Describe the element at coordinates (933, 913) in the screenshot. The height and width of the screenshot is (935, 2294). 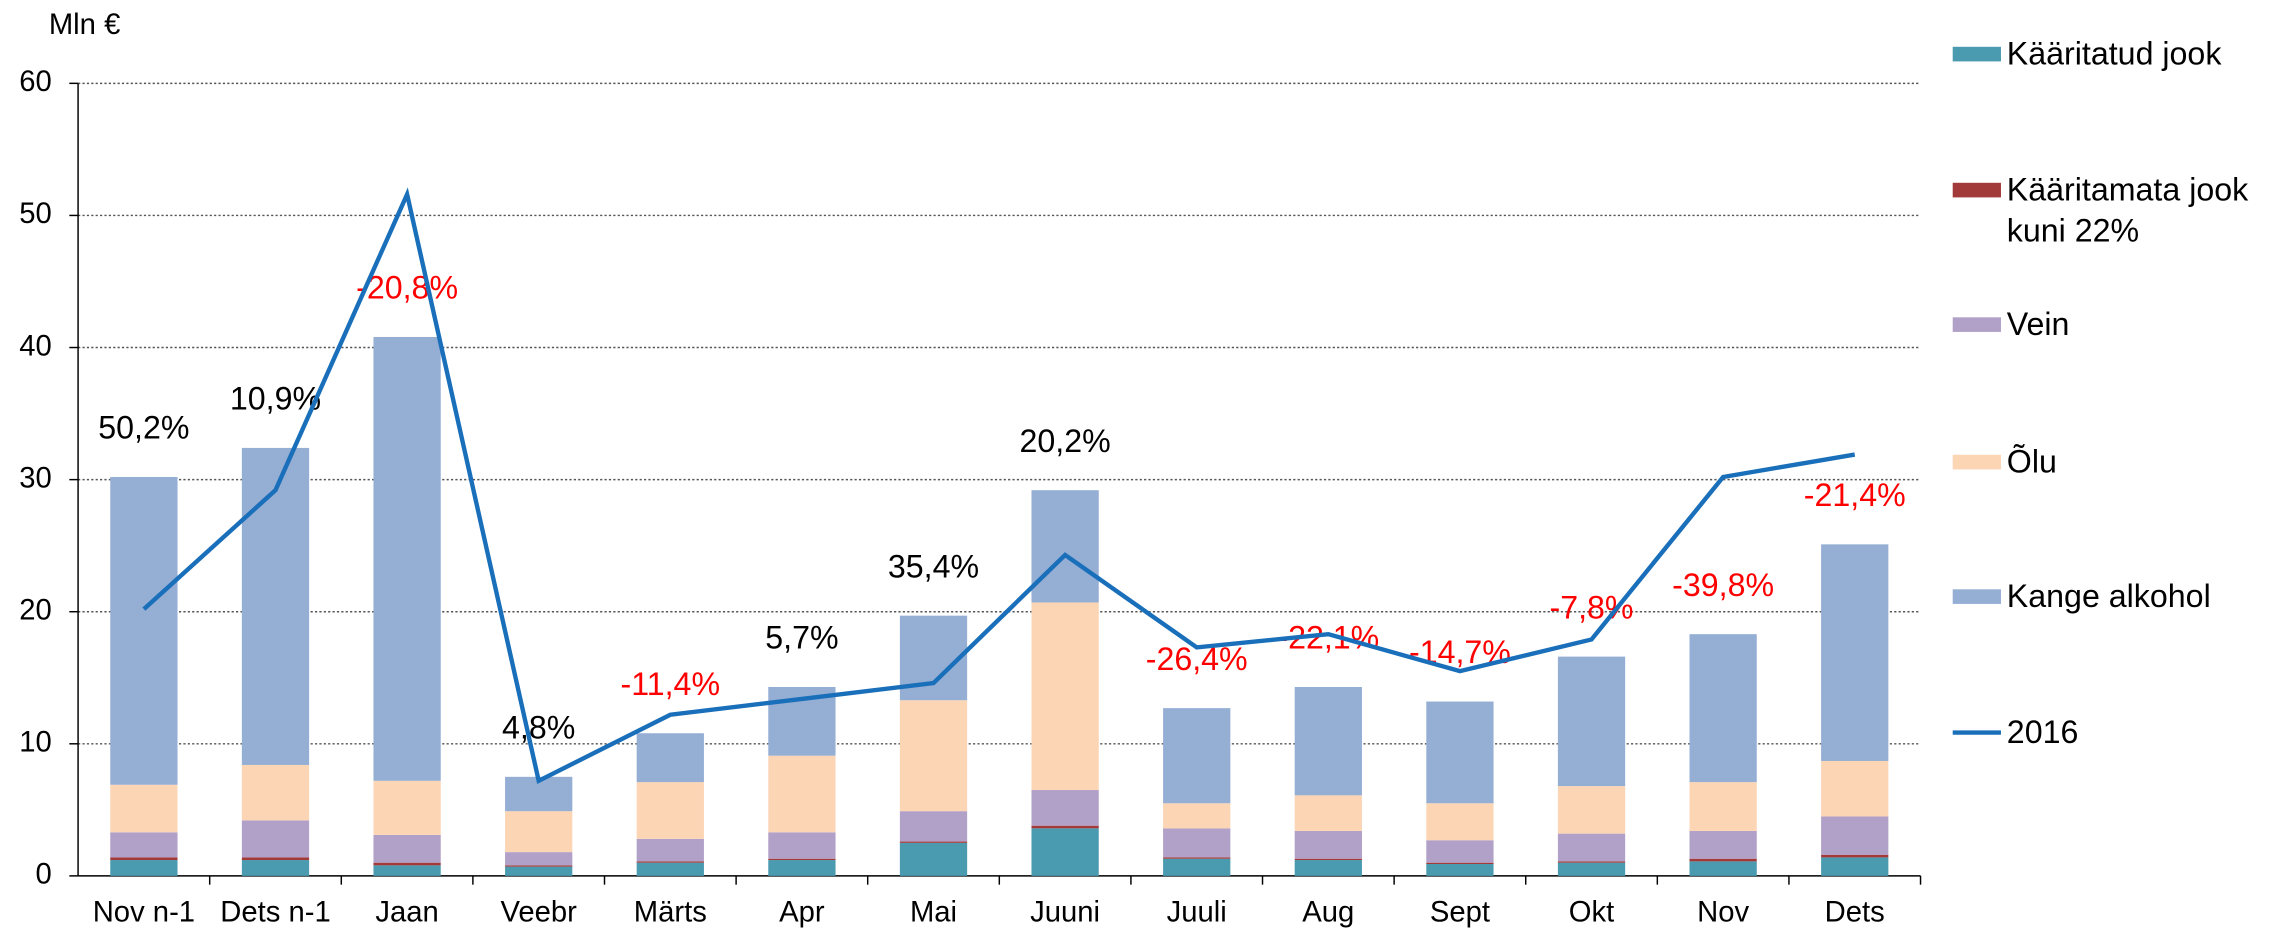
I see `x-tick-label: Mai` at that location.